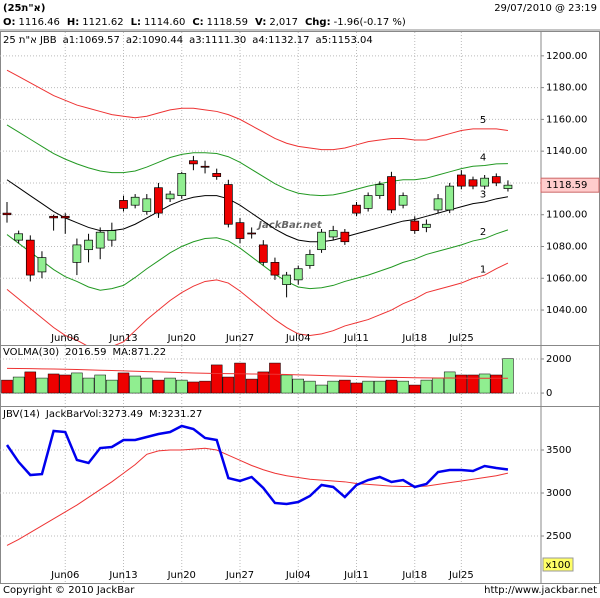 The width and height of the screenshot is (600, 598). I want to click on legend-item: 25 א"ת JBB, so click(30, 40).